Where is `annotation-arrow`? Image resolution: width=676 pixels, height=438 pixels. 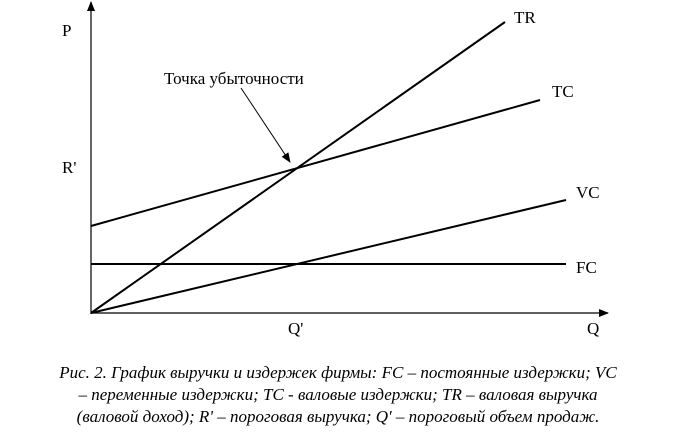
annotation-arrow is located at coordinates (265, 125).